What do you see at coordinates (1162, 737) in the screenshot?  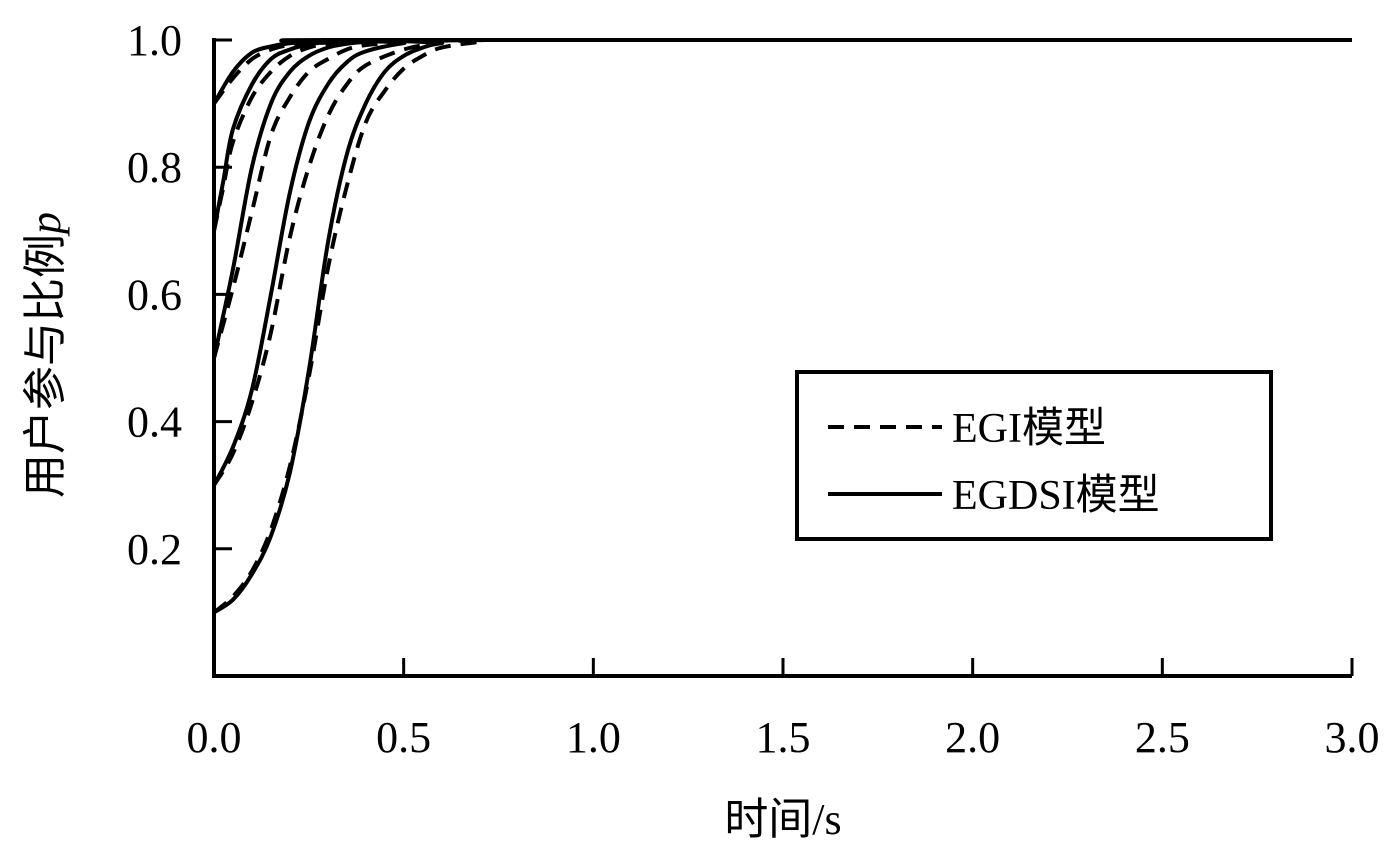 I see `x-tick-label: 2.5` at bounding box center [1162, 737].